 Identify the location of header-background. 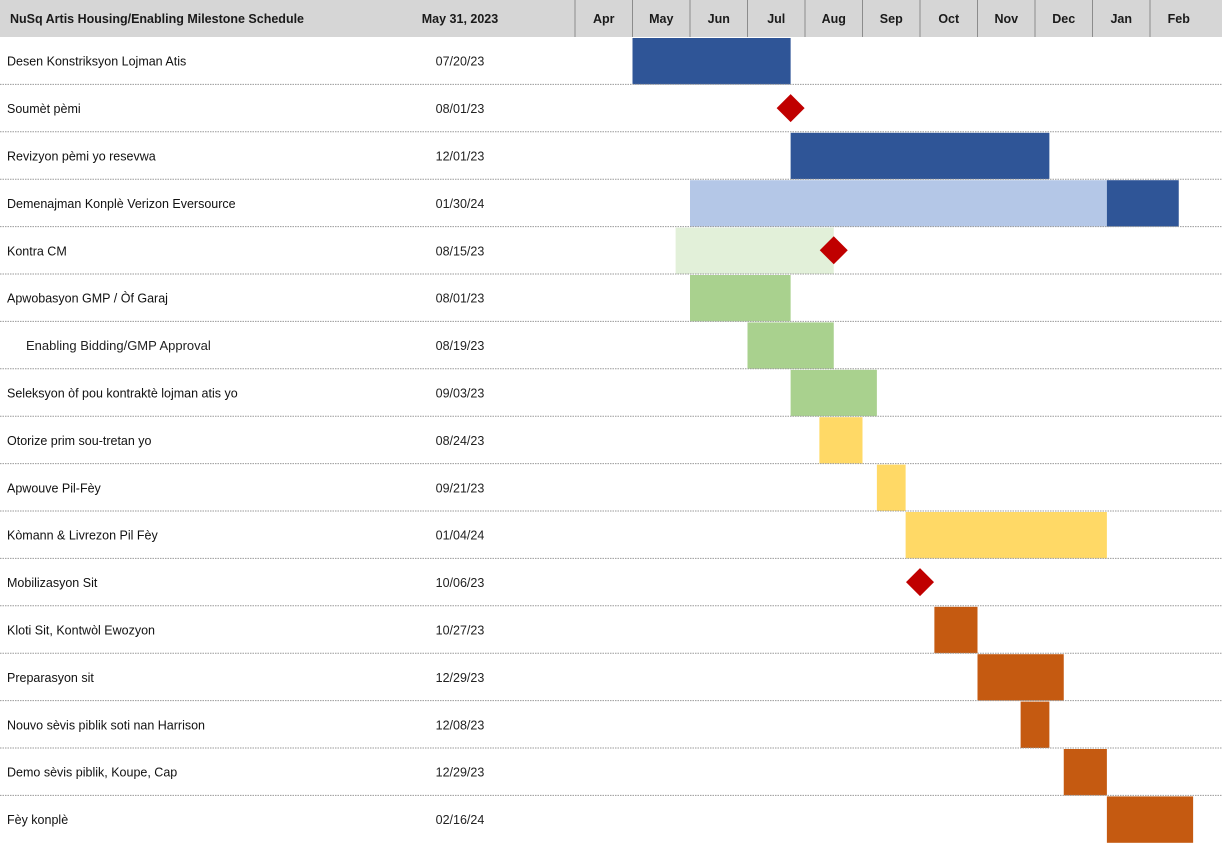
(611, 18).